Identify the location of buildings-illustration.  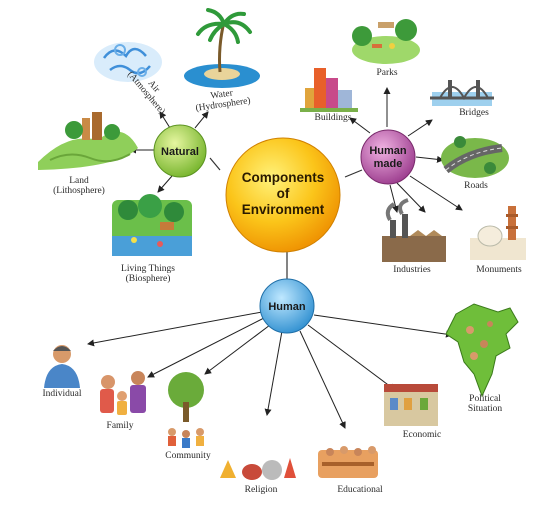
(329, 90).